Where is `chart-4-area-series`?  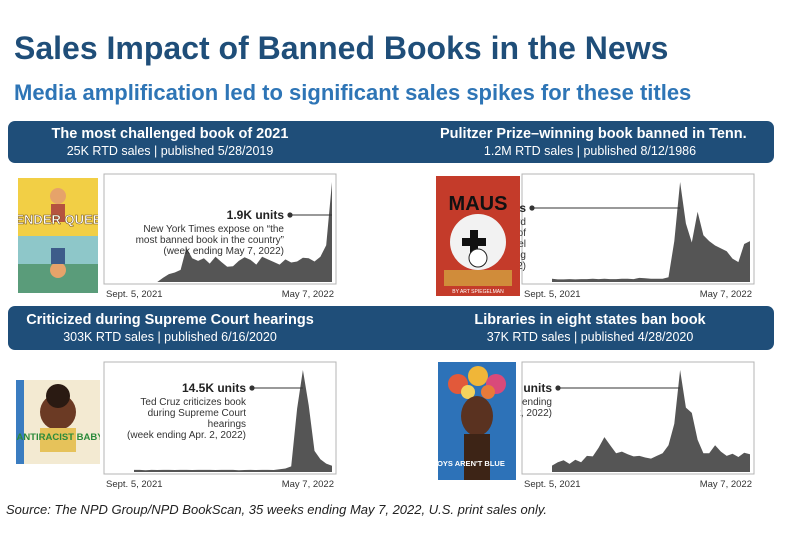
chart-4-area-series is located at coordinates (651, 421).